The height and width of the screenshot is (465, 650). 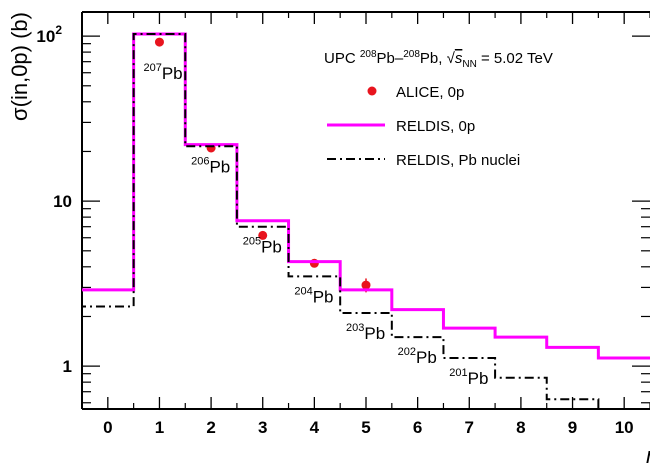 What do you see at coordinates (152, 68) in the screenshot?
I see `isotope-mass: 207` at bounding box center [152, 68].